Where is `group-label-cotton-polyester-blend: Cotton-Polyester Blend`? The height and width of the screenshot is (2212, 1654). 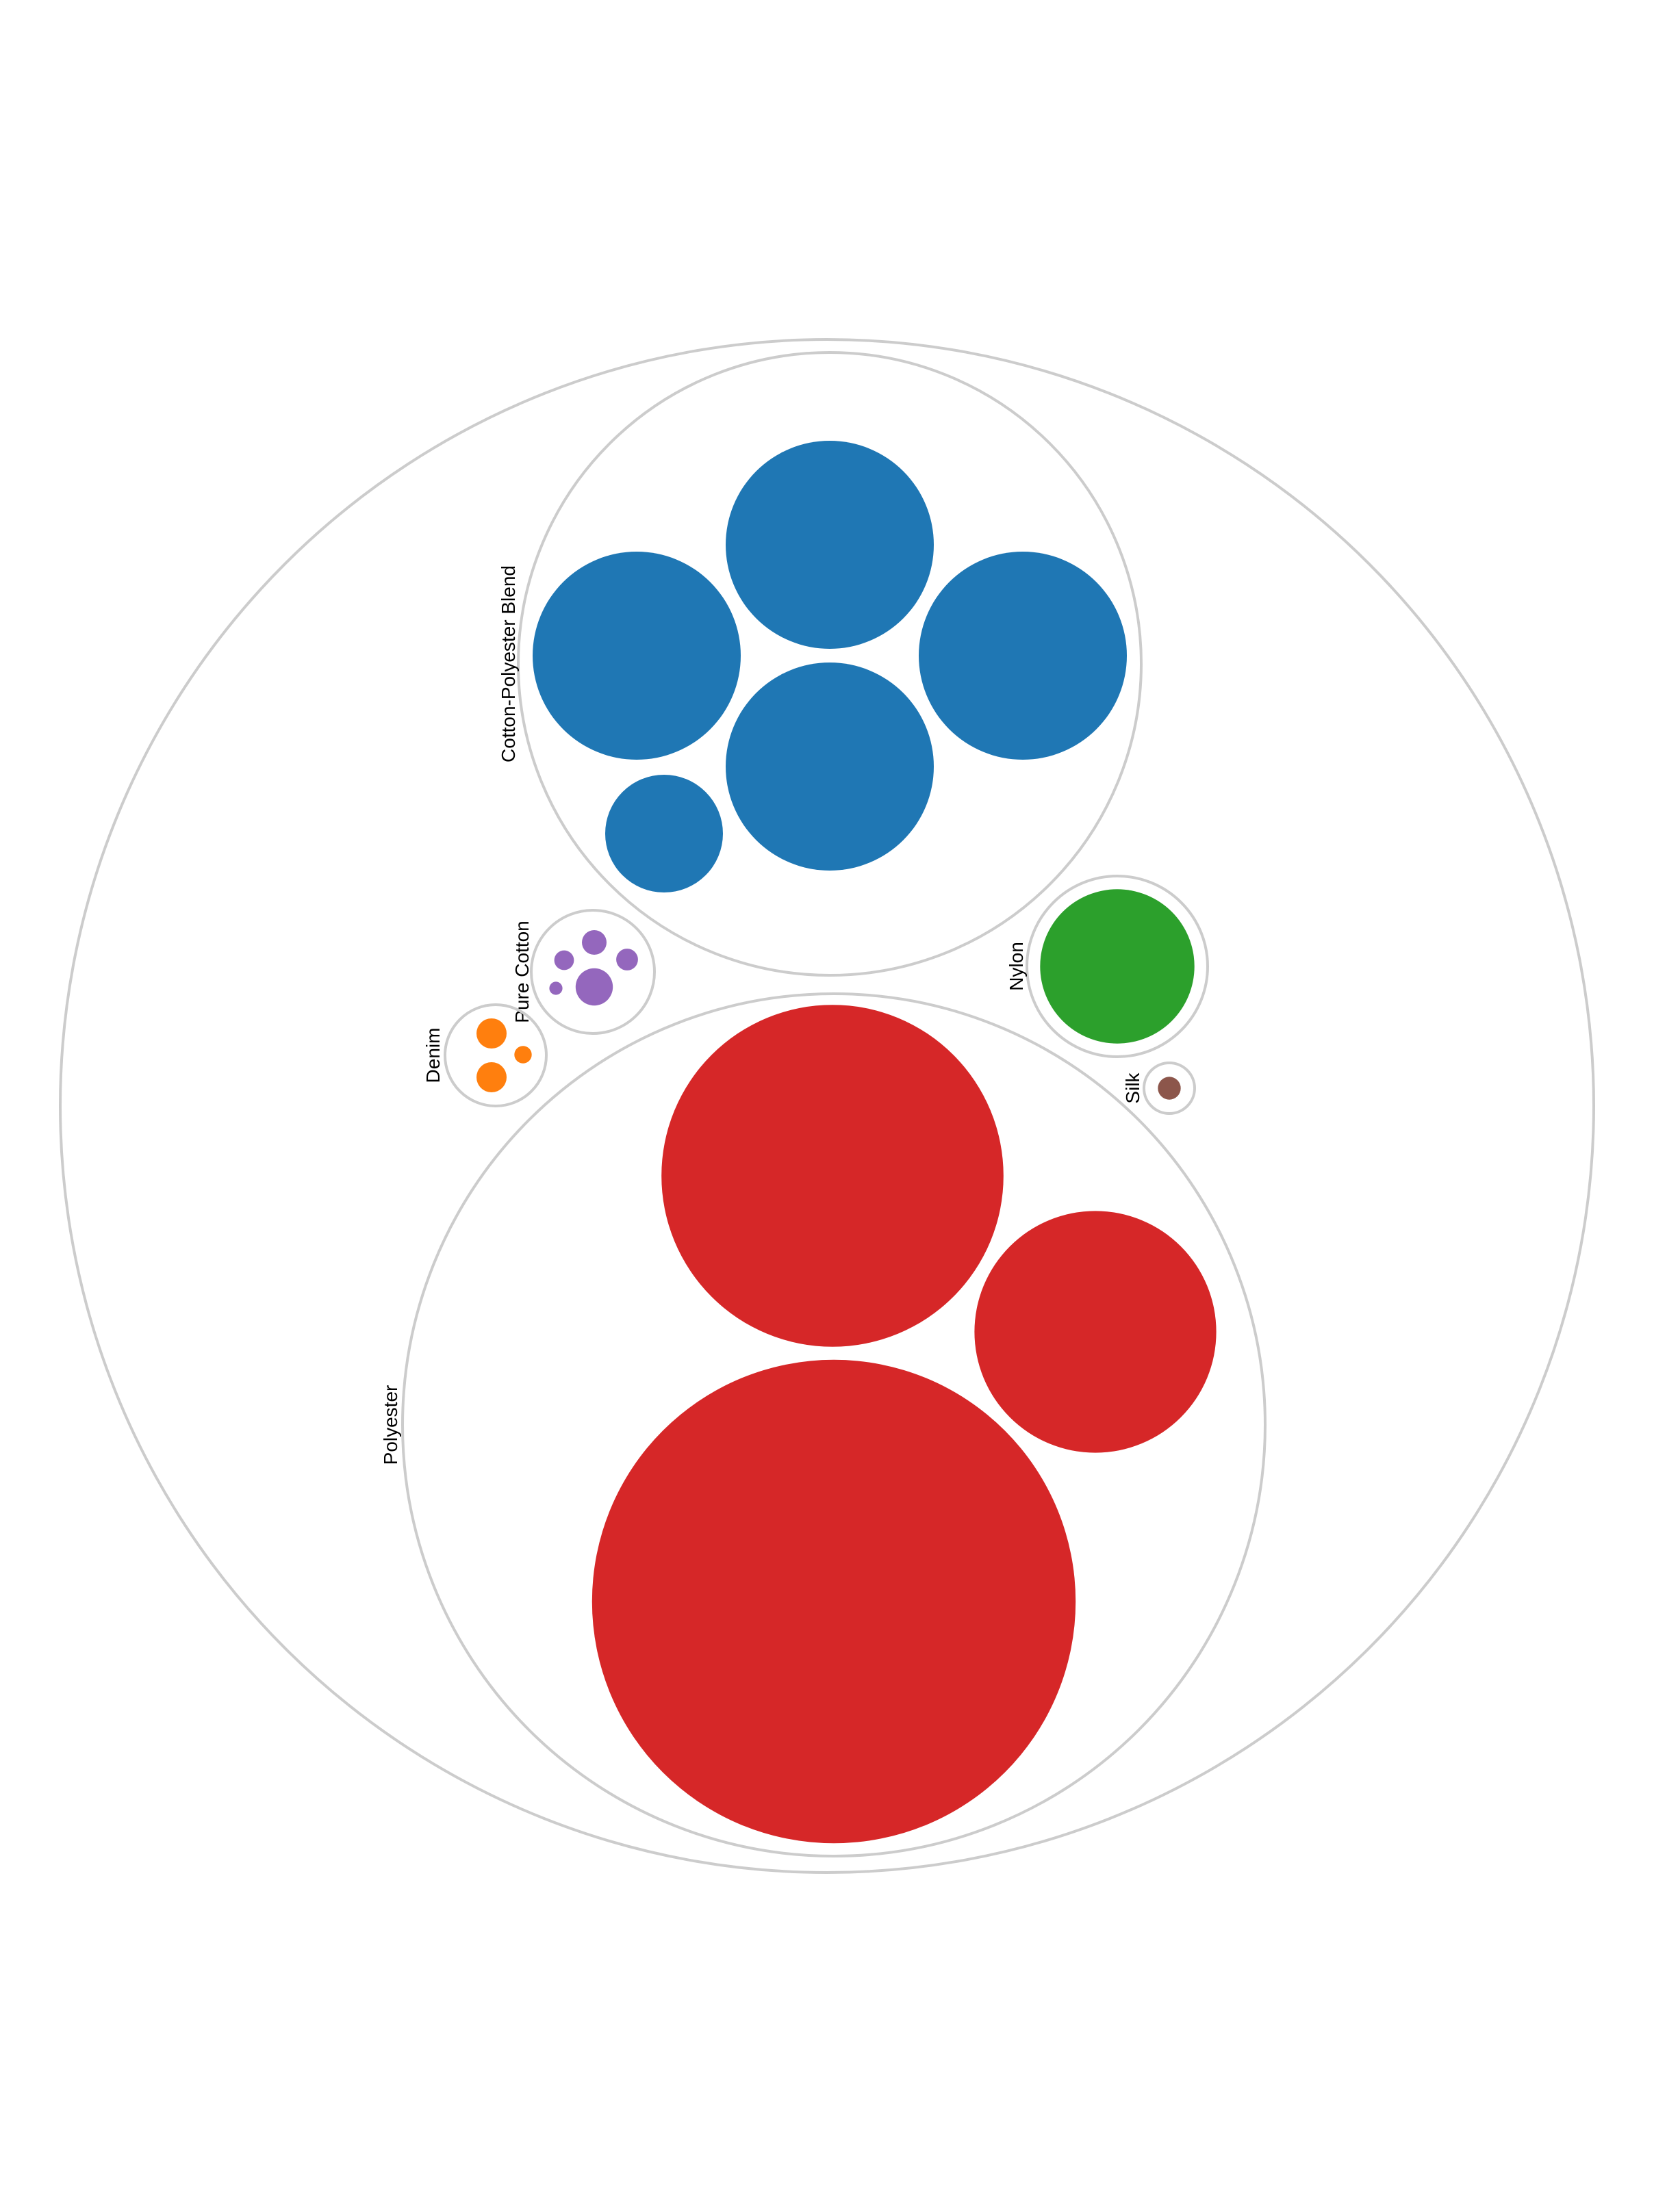 group-label-cotton-polyester-blend: Cotton-Polyester Blend is located at coordinates (508, 664).